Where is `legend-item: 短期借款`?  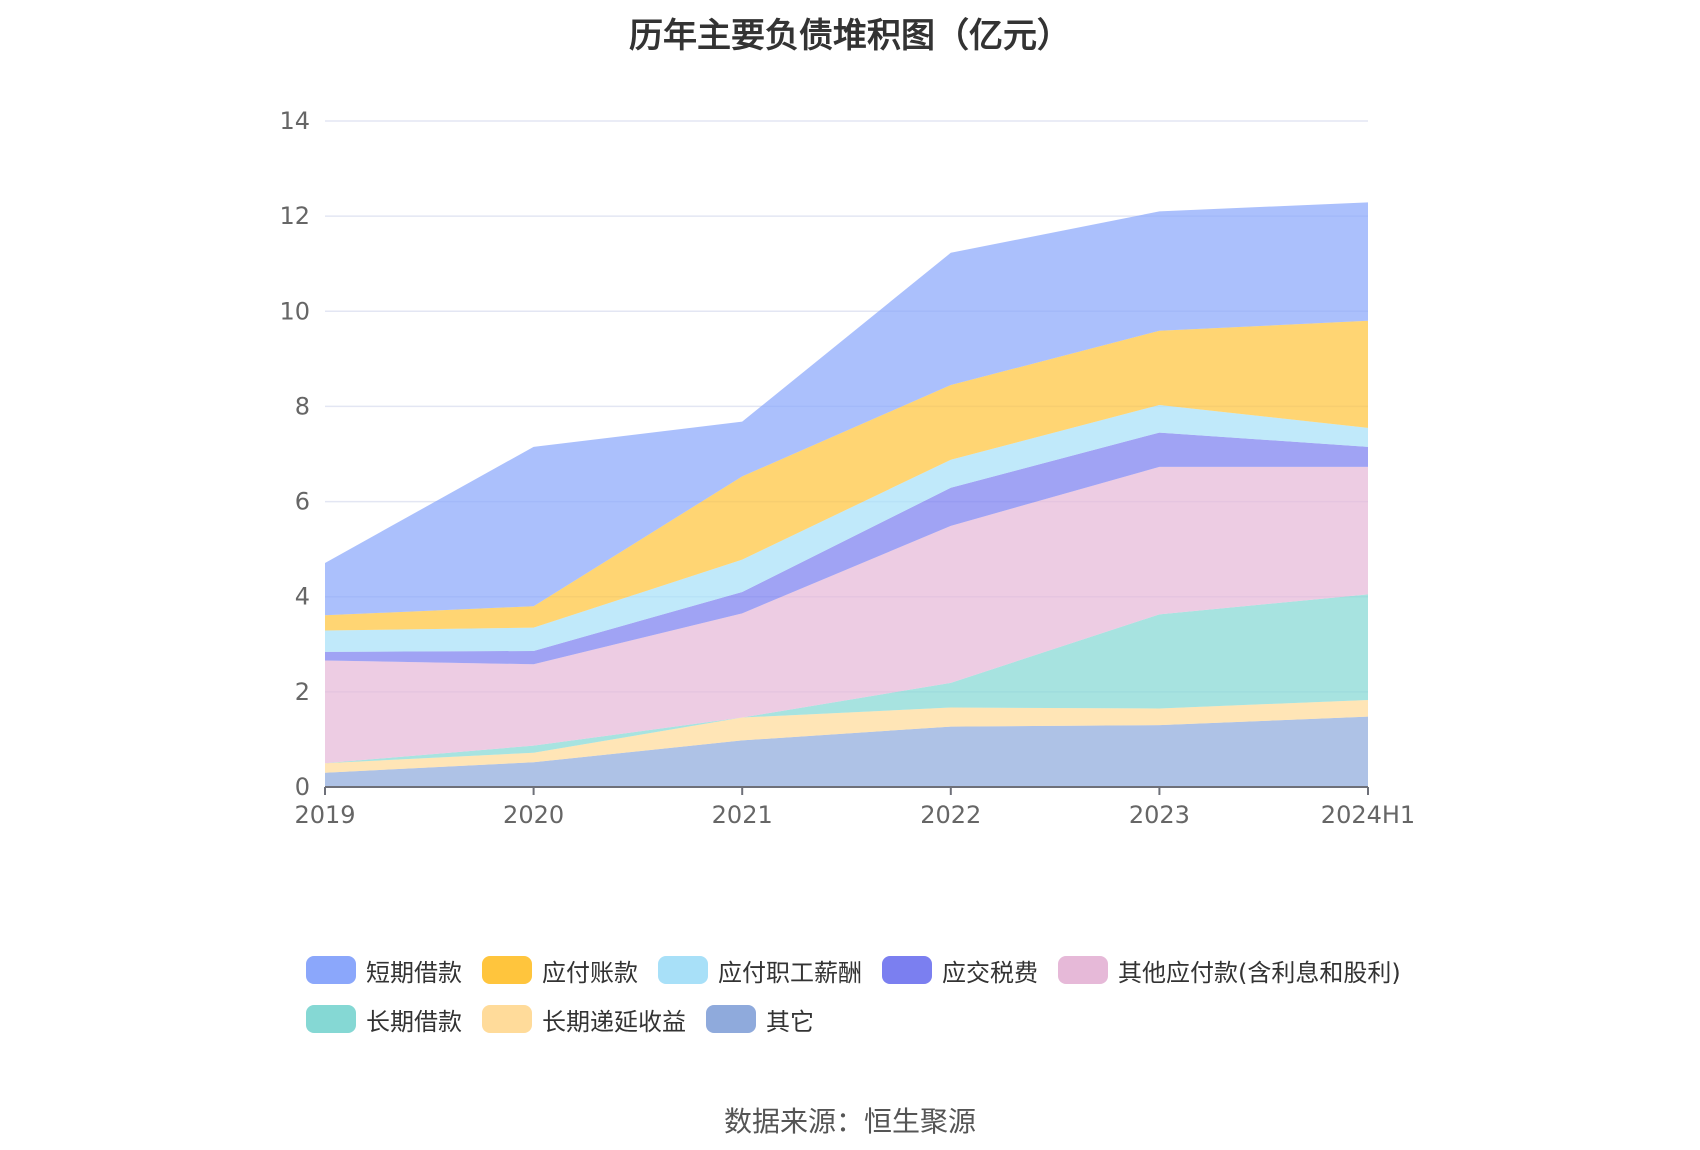
legend-item: 短期借款 is located at coordinates (384, 971).